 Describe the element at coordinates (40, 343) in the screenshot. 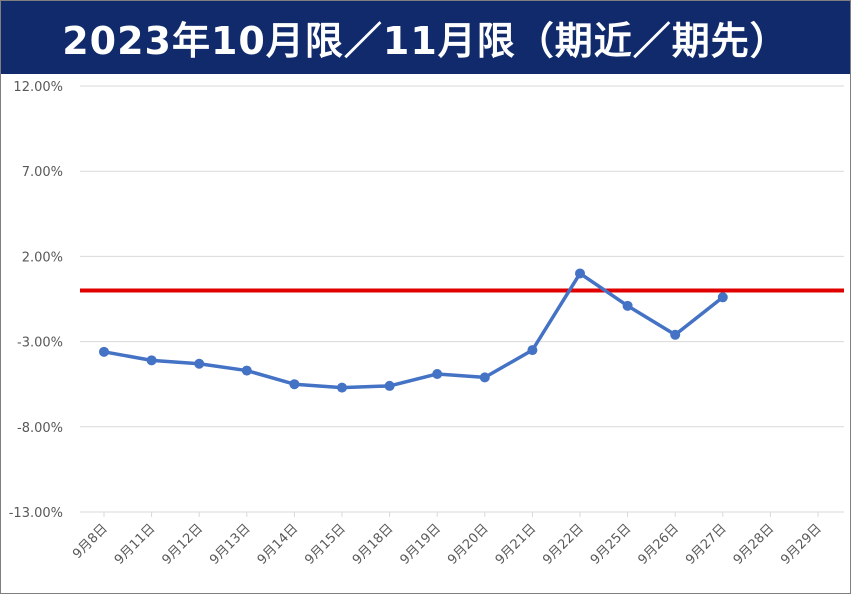

I see `y-tick-label: -3.00%` at that location.